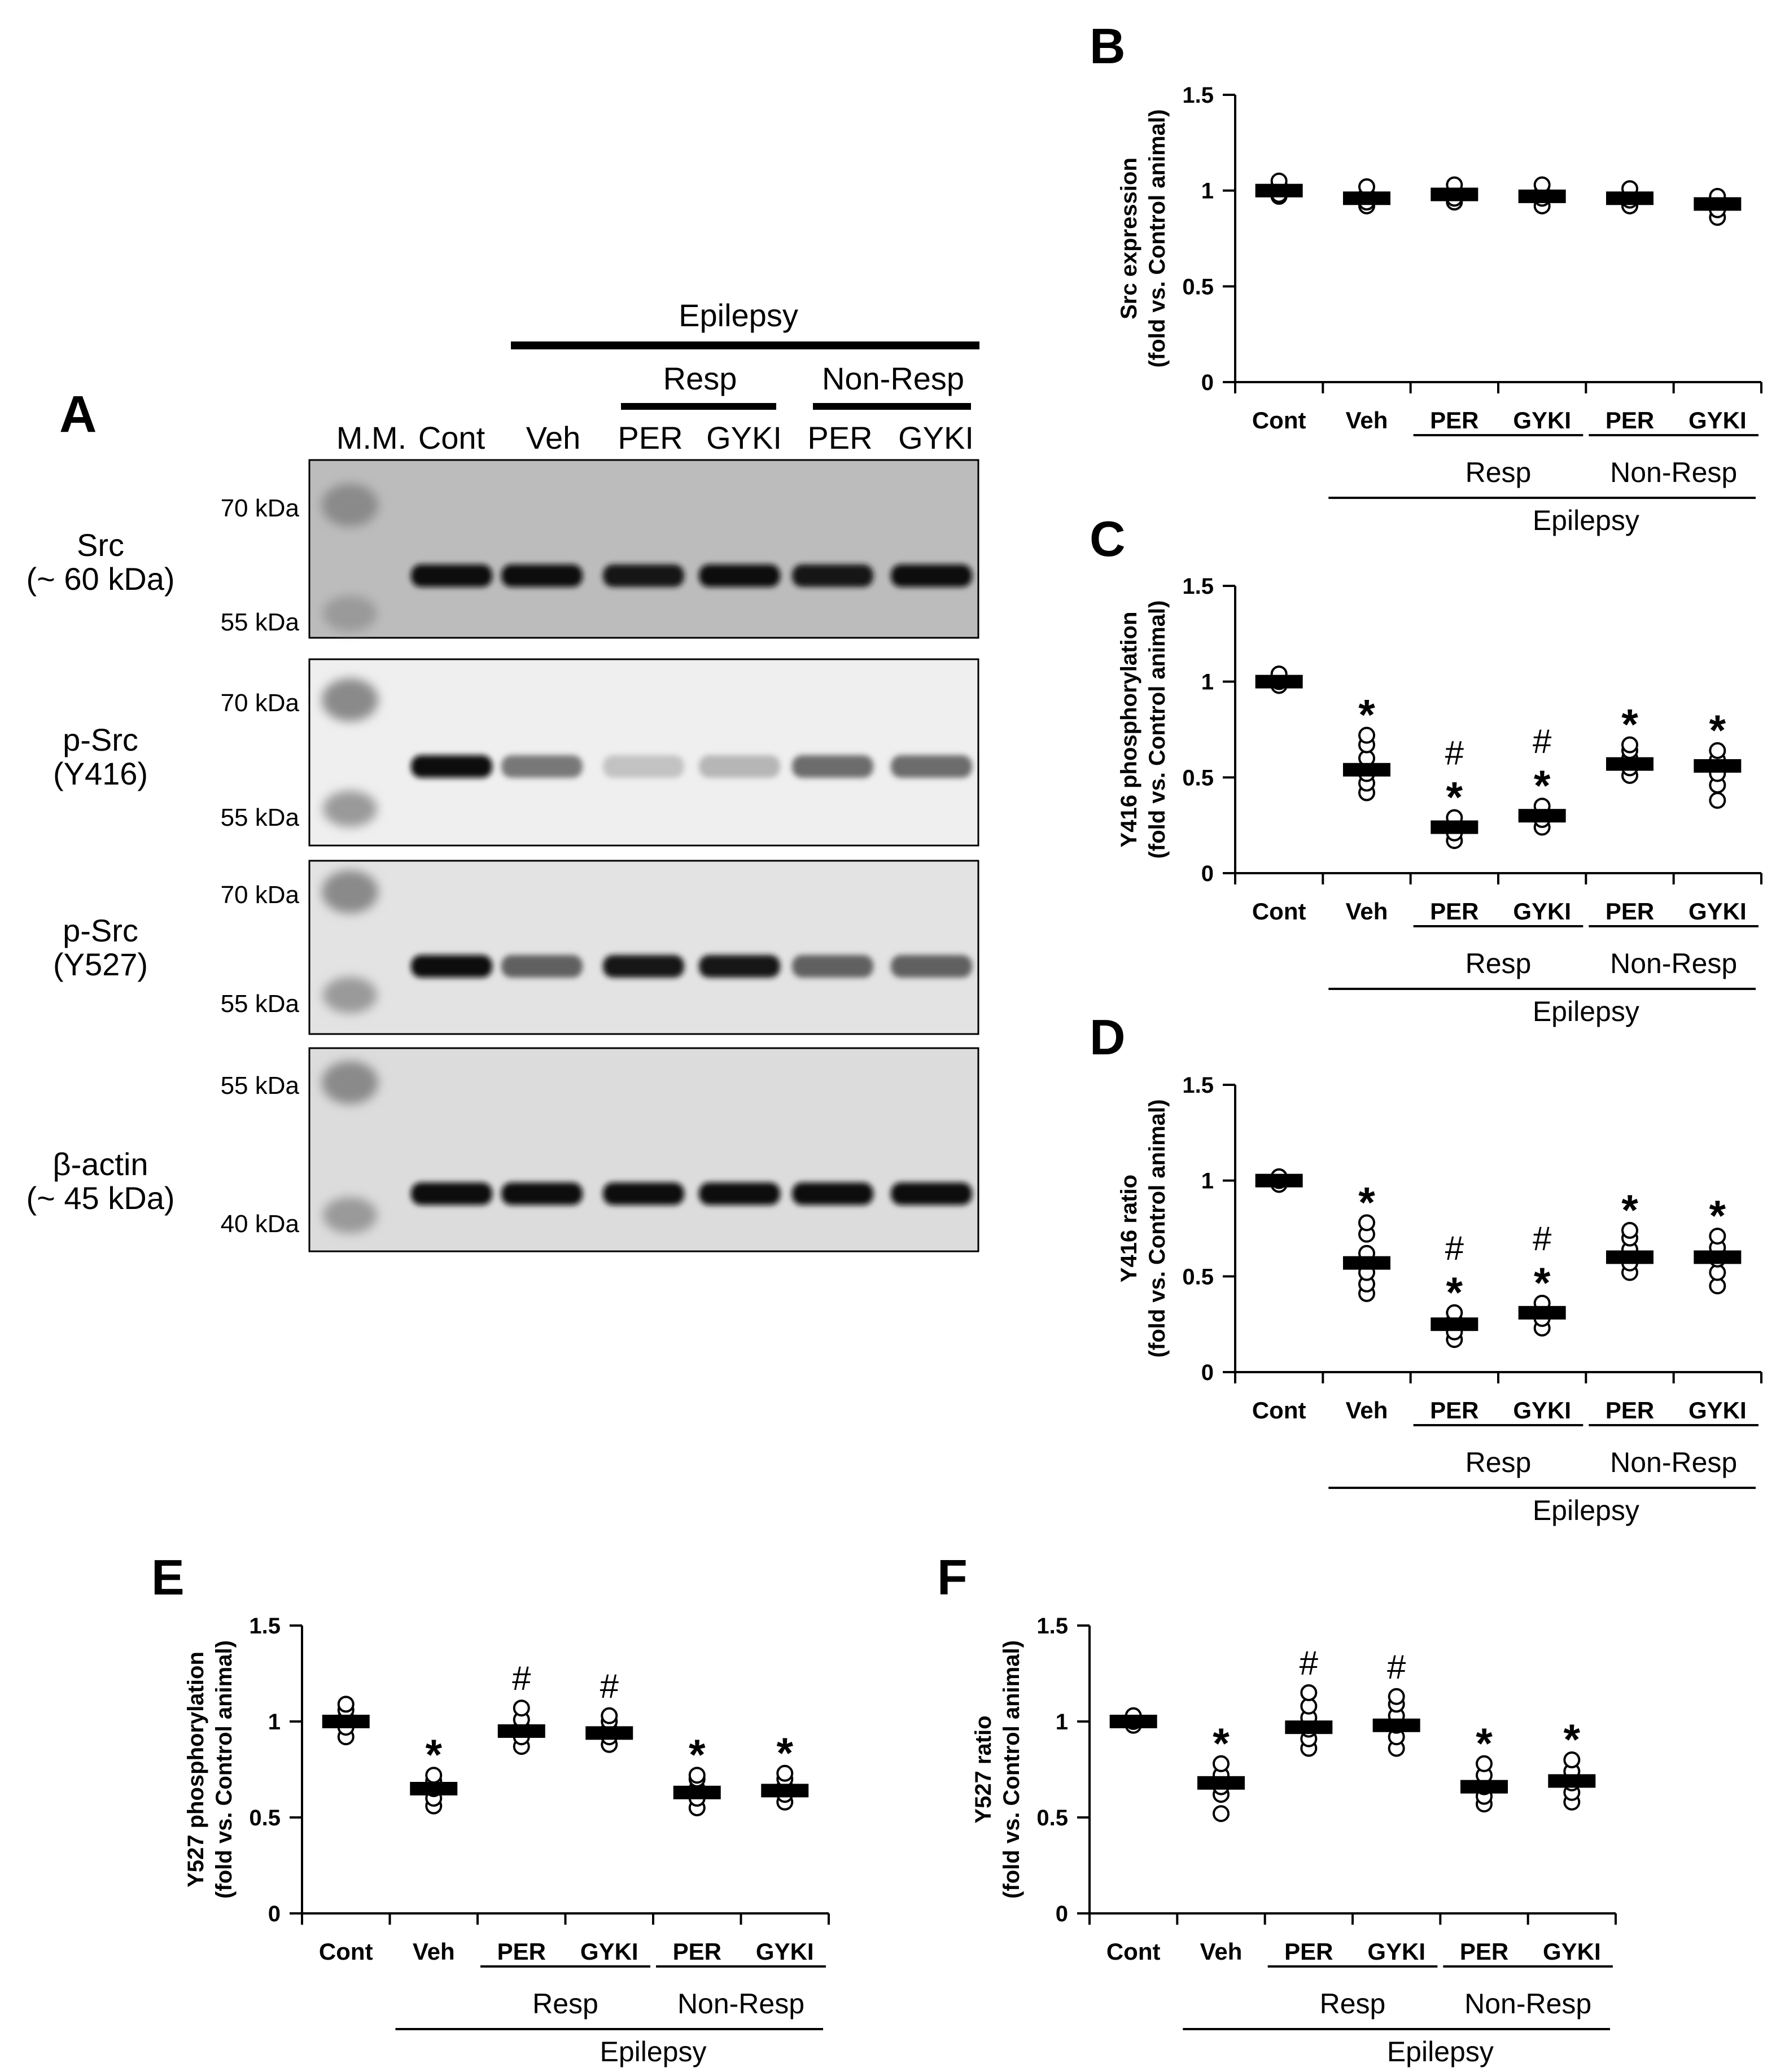  I want to click on blot-protein-sublabel: (~ 60 kDa), so click(101, 579).